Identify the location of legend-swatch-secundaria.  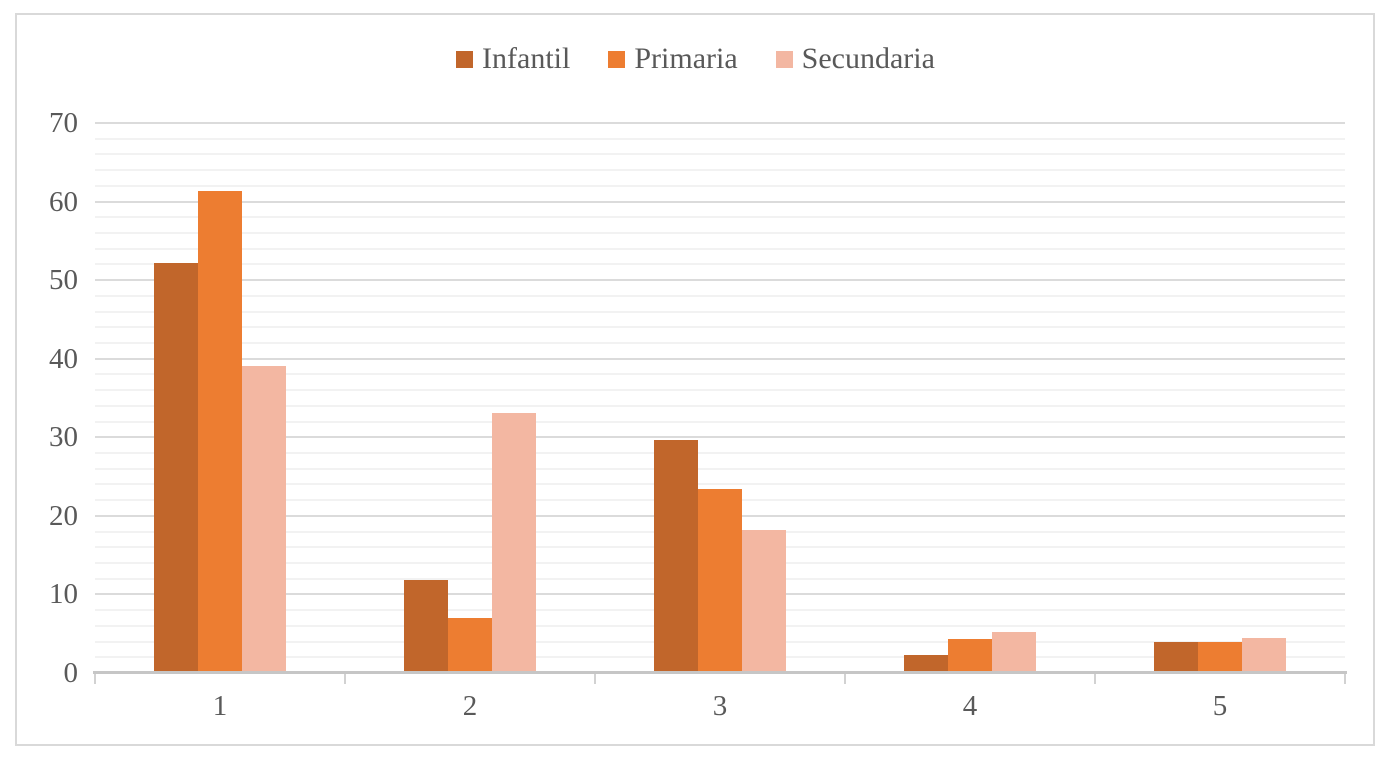
(784, 59).